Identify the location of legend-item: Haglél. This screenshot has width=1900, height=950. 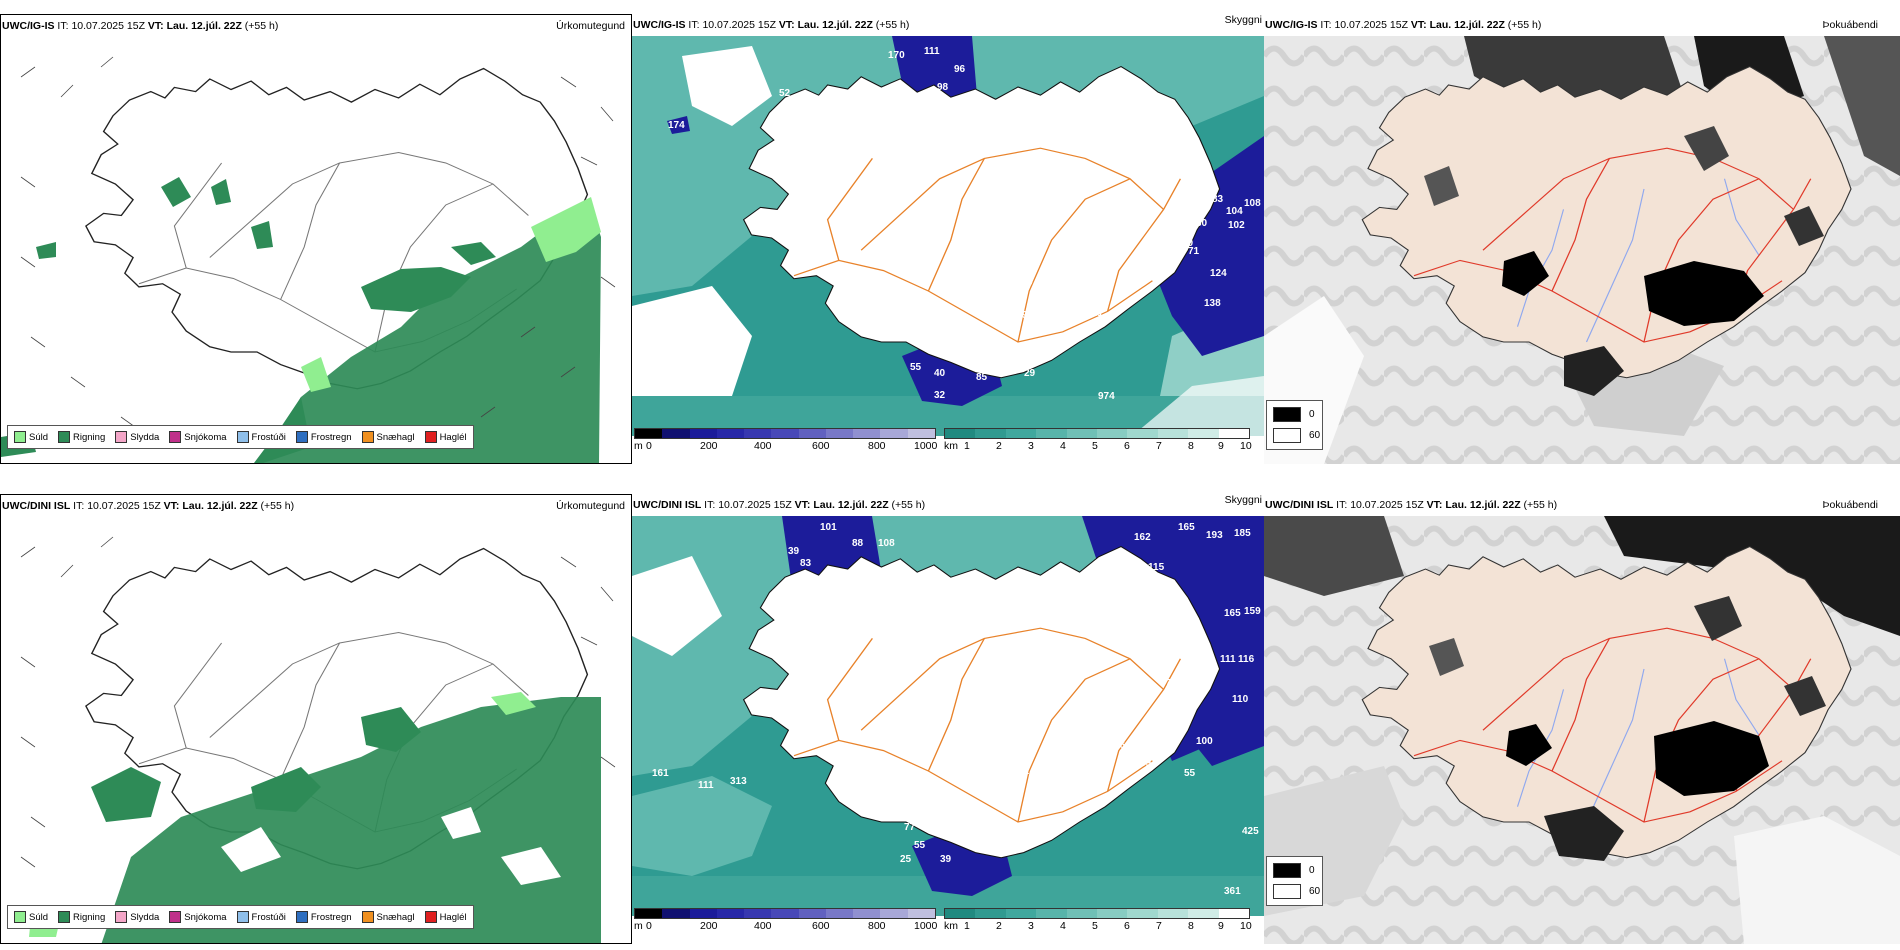
(445, 917).